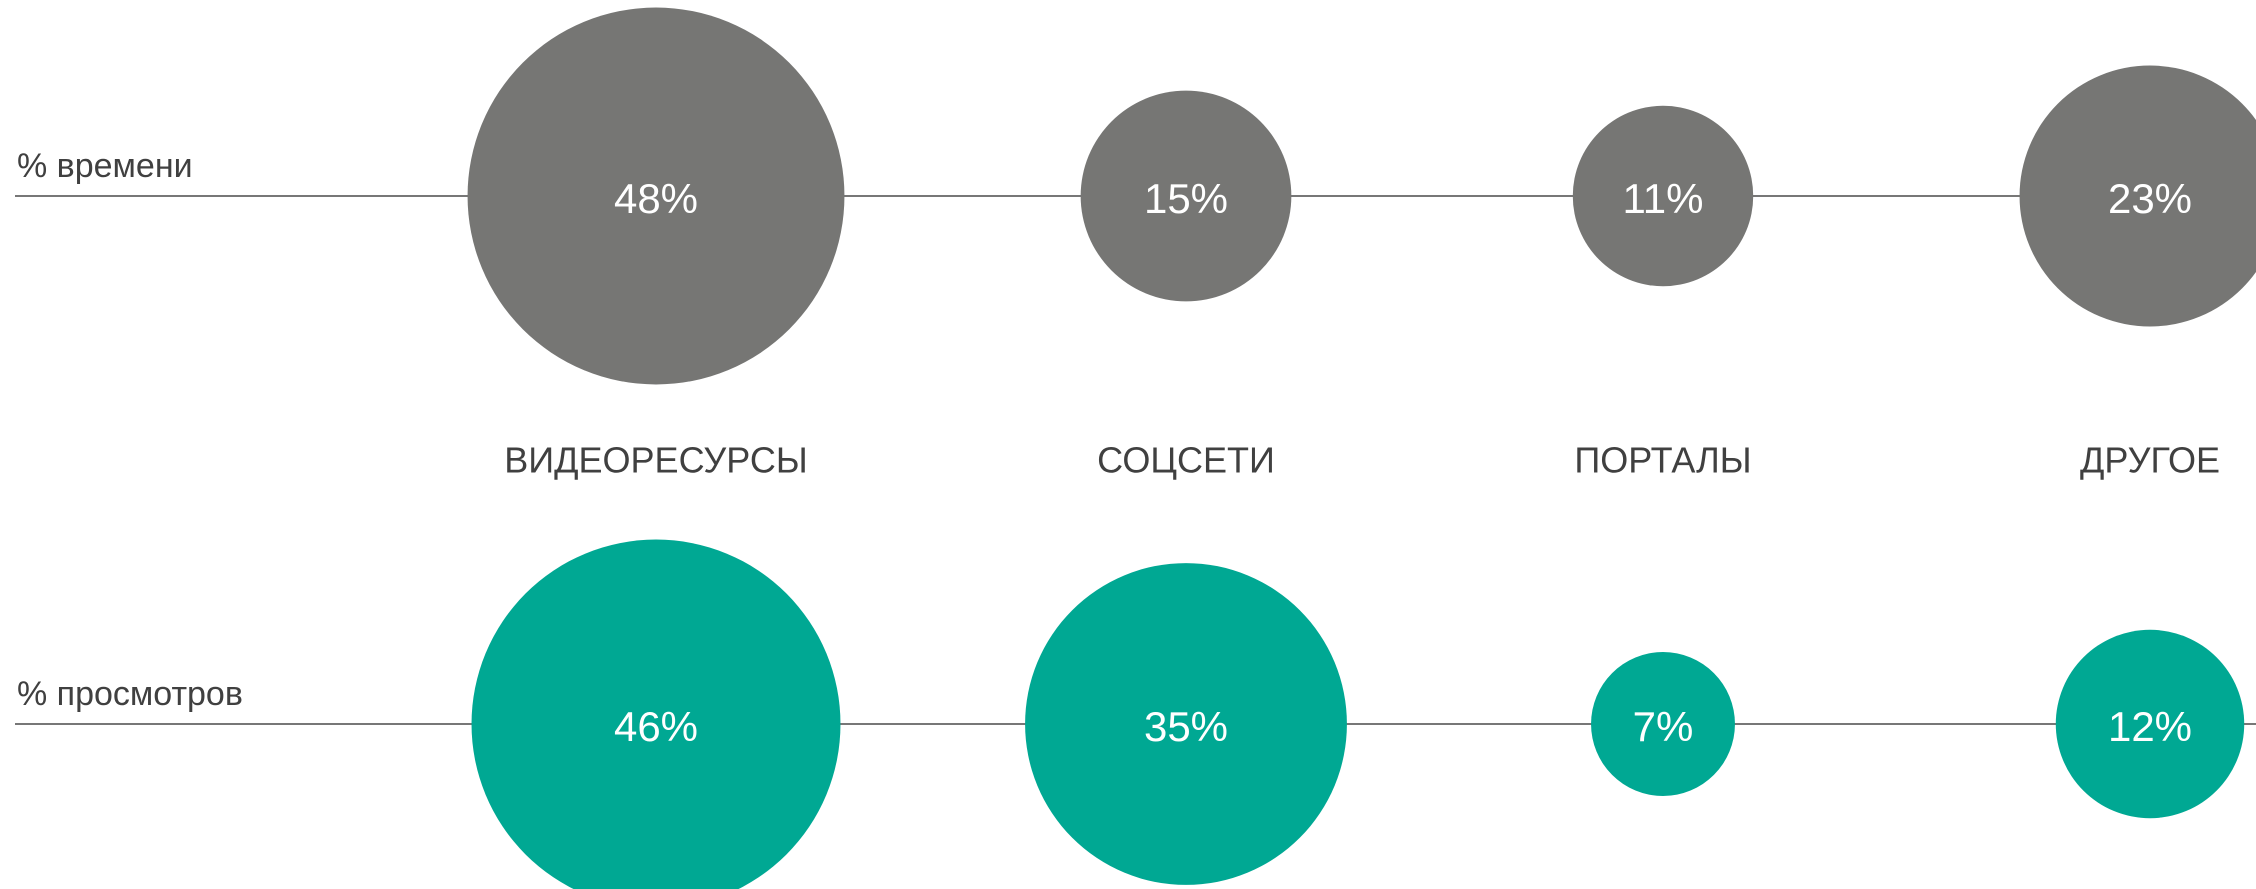  Describe the element at coordinates (105, 166) in the screenshot. I see `row-label: % времени` at that location.